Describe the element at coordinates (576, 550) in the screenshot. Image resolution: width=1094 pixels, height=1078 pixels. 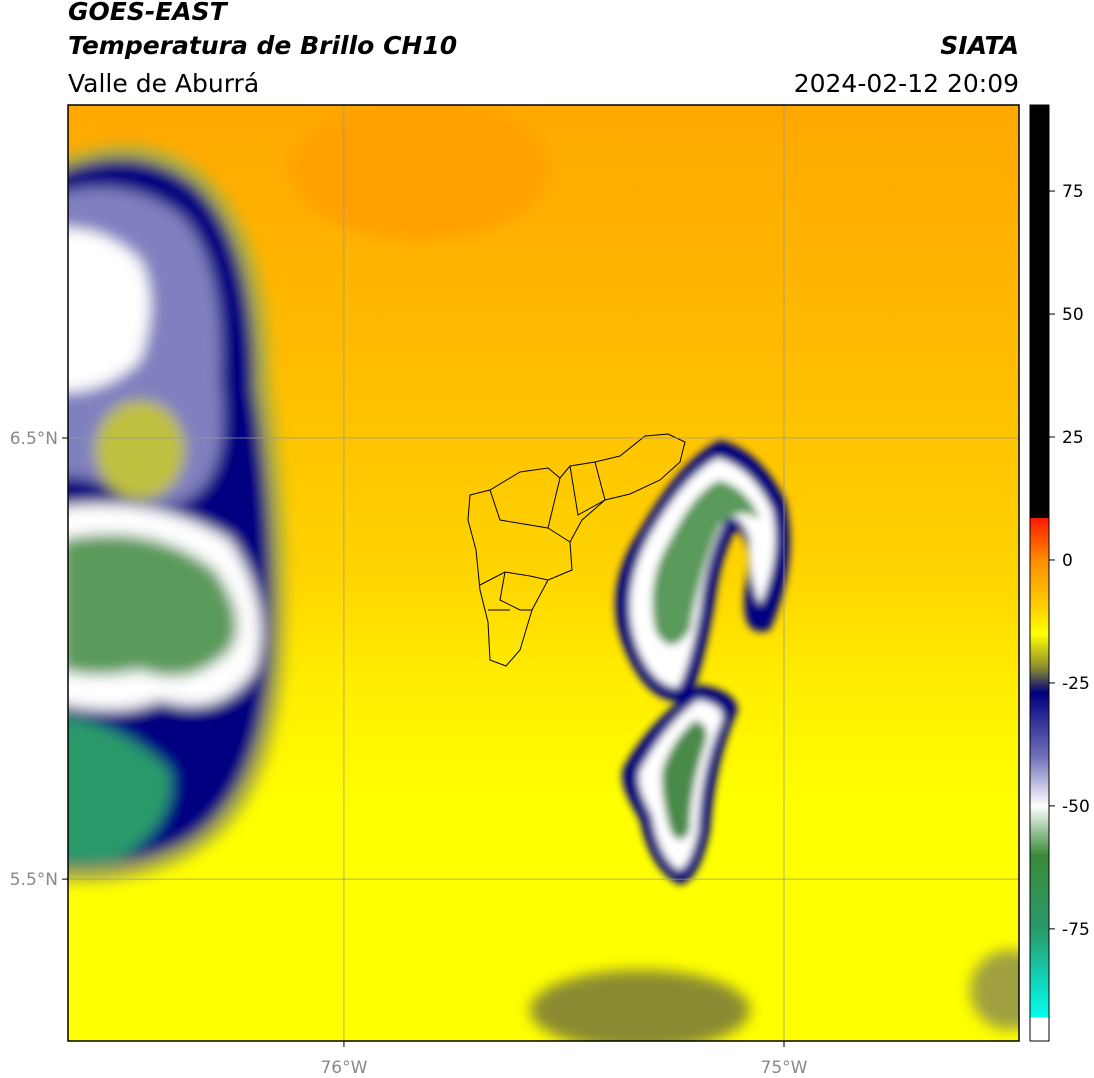
I see `region-outline` at that location.